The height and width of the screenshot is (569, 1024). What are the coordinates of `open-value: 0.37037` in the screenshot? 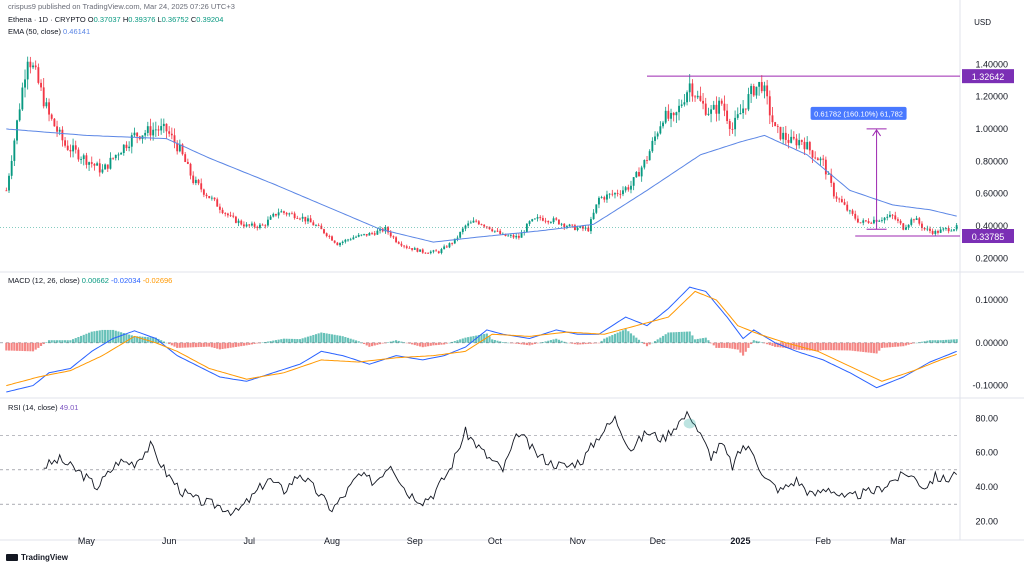 It's located at (107, 19).